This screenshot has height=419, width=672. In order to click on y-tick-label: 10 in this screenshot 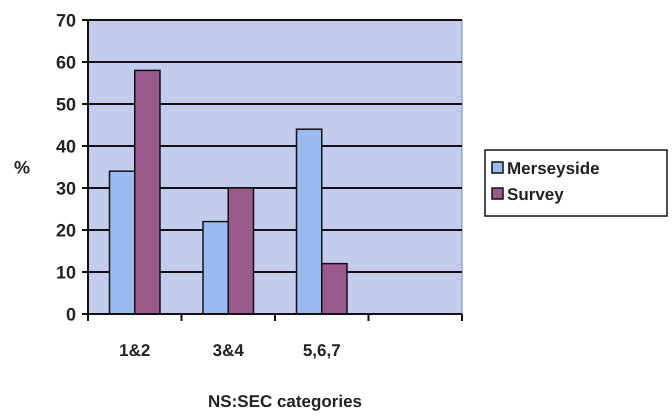, I will do `click(66, 272)`.